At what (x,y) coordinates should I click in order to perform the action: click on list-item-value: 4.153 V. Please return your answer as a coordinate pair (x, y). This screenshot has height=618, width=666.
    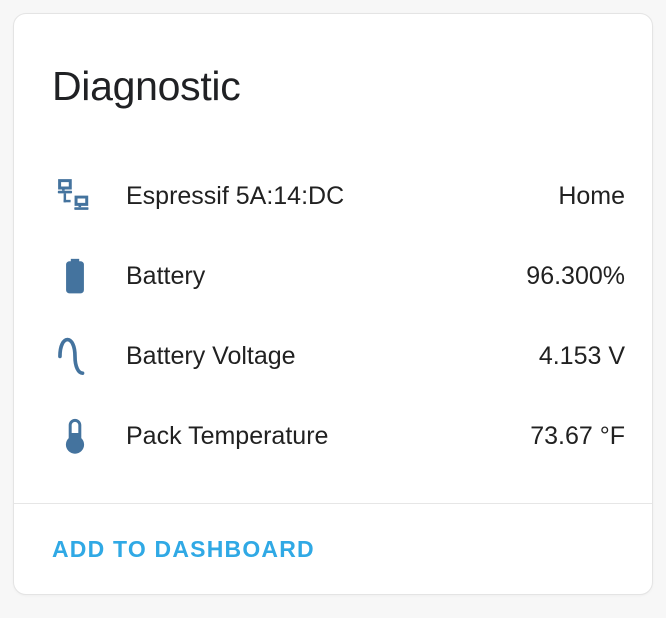
    Looking at the image, I should click on (581, 355).